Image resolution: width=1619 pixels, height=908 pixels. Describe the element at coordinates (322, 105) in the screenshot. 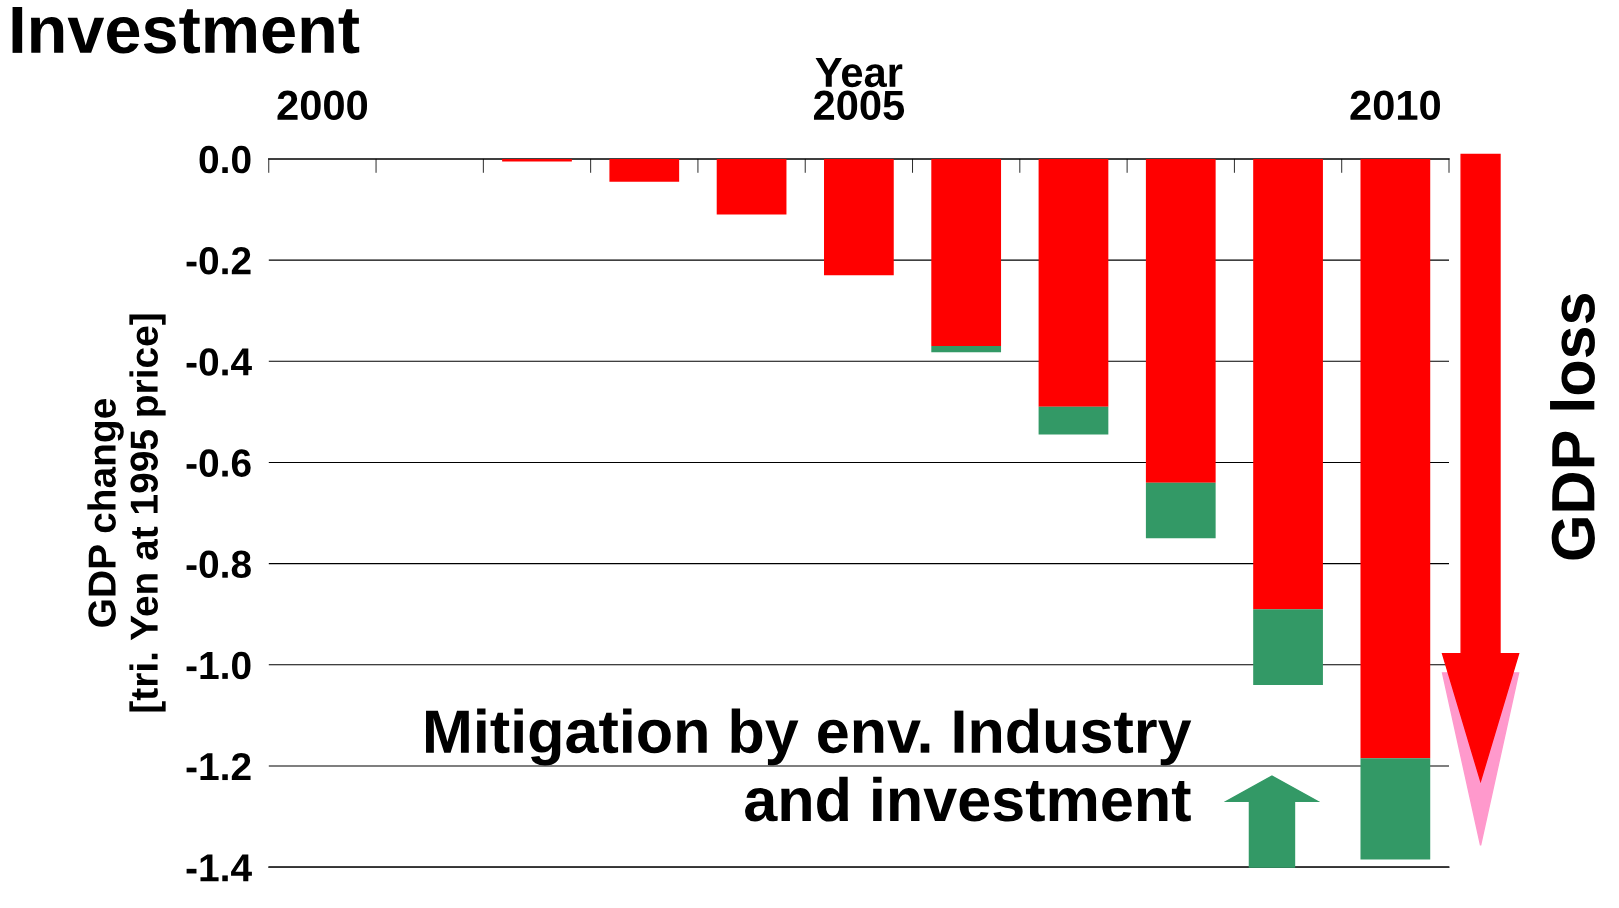

I see `x-tick-label: 2000` at that location.